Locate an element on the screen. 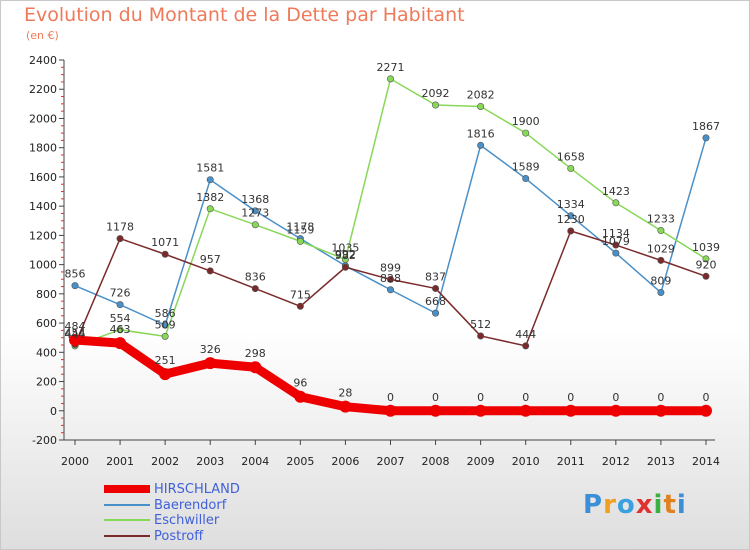 Image resolution: width=750 pixels, height=550 pixels. data-label: 668 is located at coordinates (435, 301).